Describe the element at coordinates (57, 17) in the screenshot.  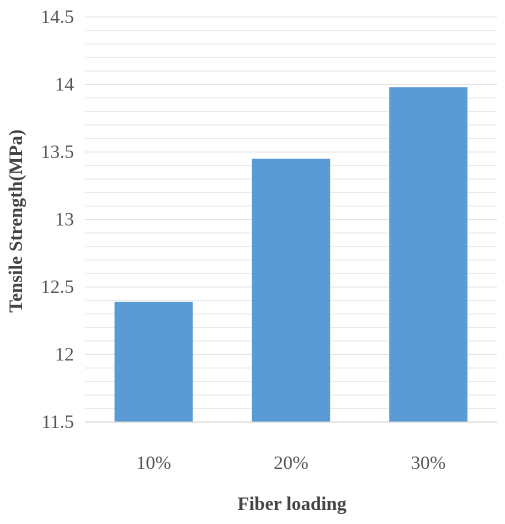
I see `y-tick-label: 14.5` at that location.